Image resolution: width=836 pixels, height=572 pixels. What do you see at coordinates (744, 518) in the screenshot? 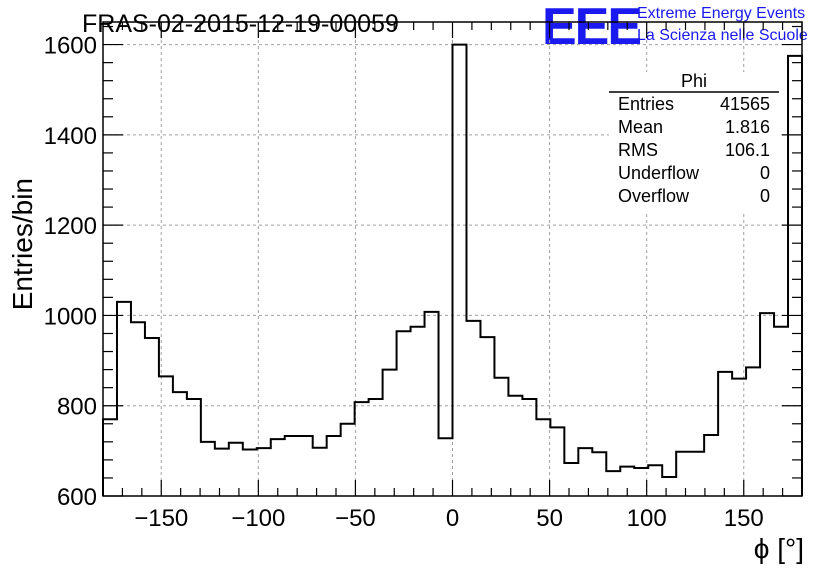
I see `x-tick-label: 150` at bounding box center [744, 518].